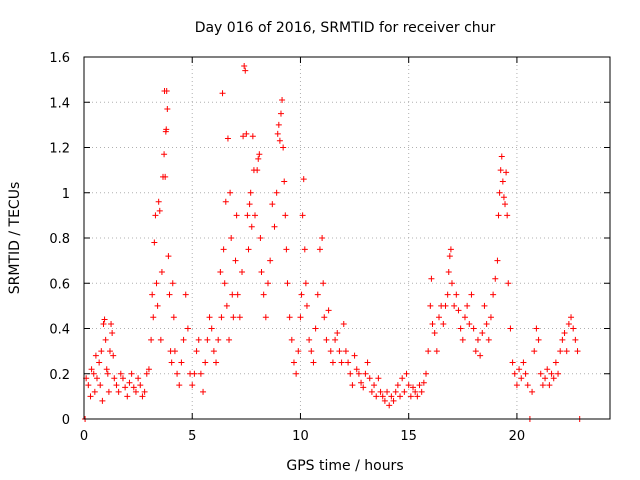 Image resolution: width=640 pixels, height=480 pixels. I want to click on y-tick-label: 0.2, so click(59, 375).